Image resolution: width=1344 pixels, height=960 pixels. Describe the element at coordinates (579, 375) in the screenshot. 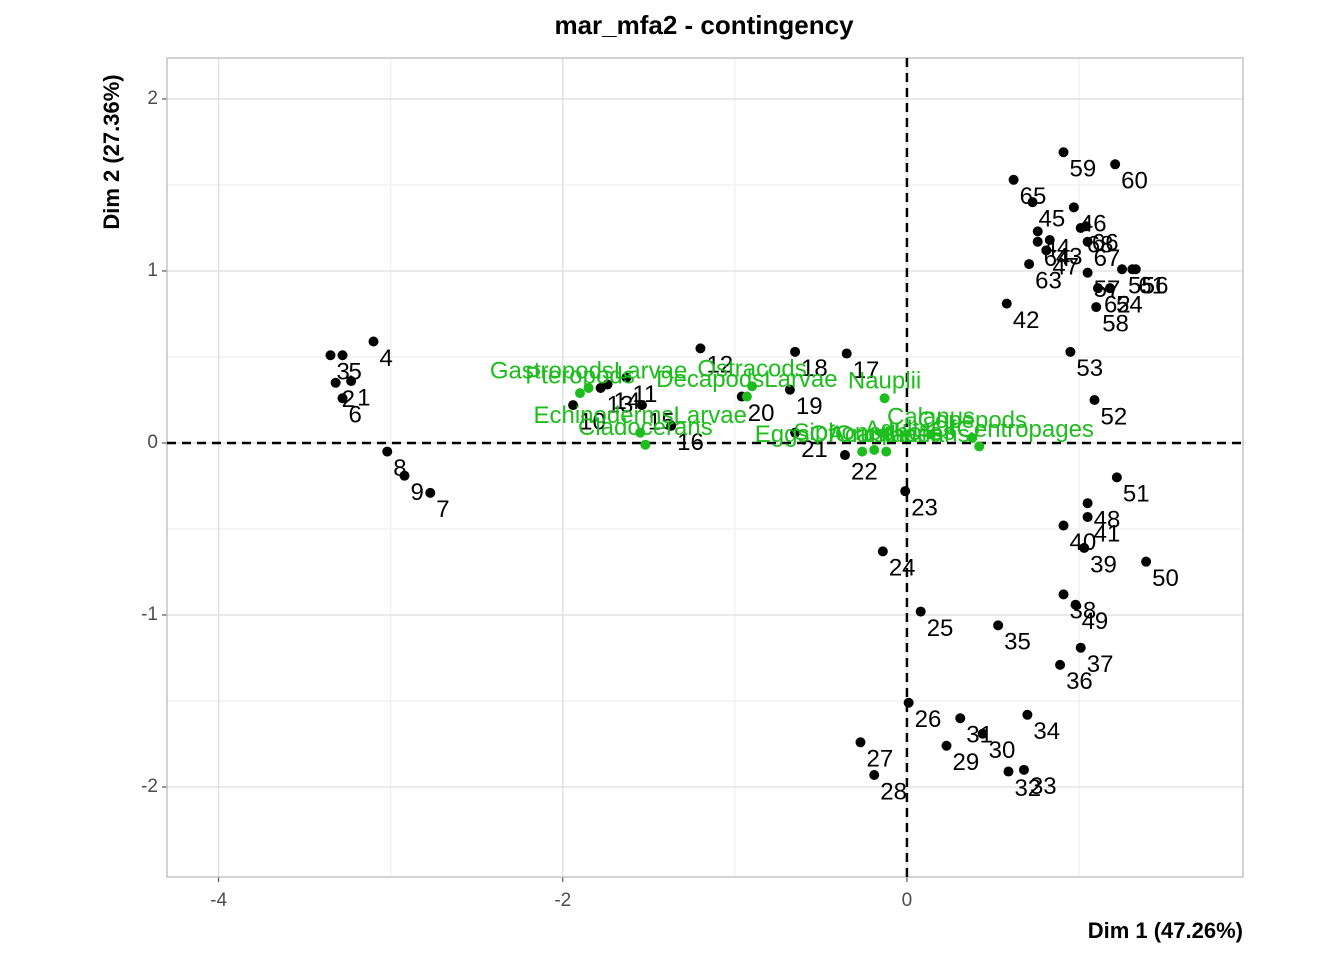

I see `point-label: Pteropods` at that location.